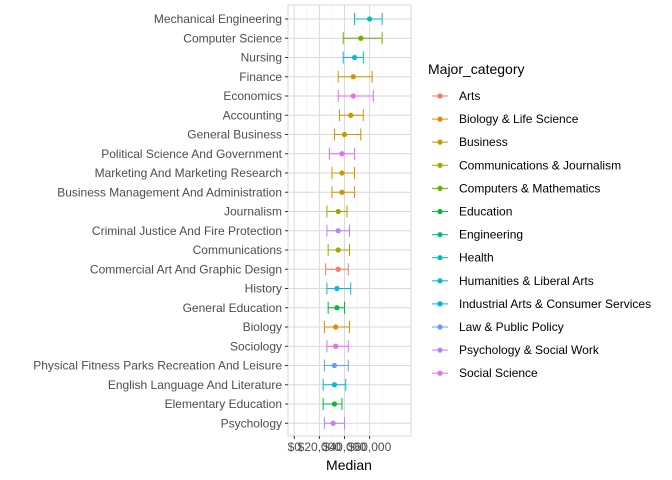 The width and height of the screenshot is (672, 480). What do you see at coordinates (262, 327) in the screenshot?
I see `y-tick-label: Biology` at bounding box center [262, 327].